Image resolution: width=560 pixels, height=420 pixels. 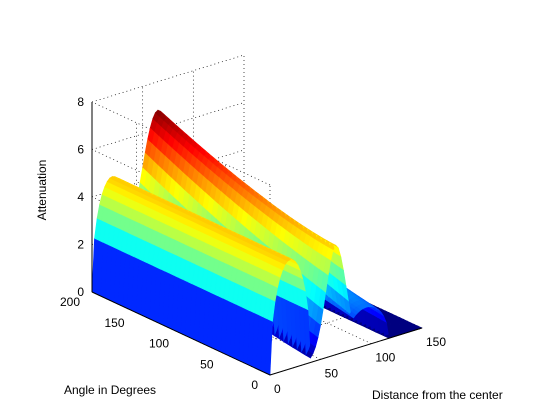 I want to click on z-axis-label: Attenuation, so click(x=42, y=190).